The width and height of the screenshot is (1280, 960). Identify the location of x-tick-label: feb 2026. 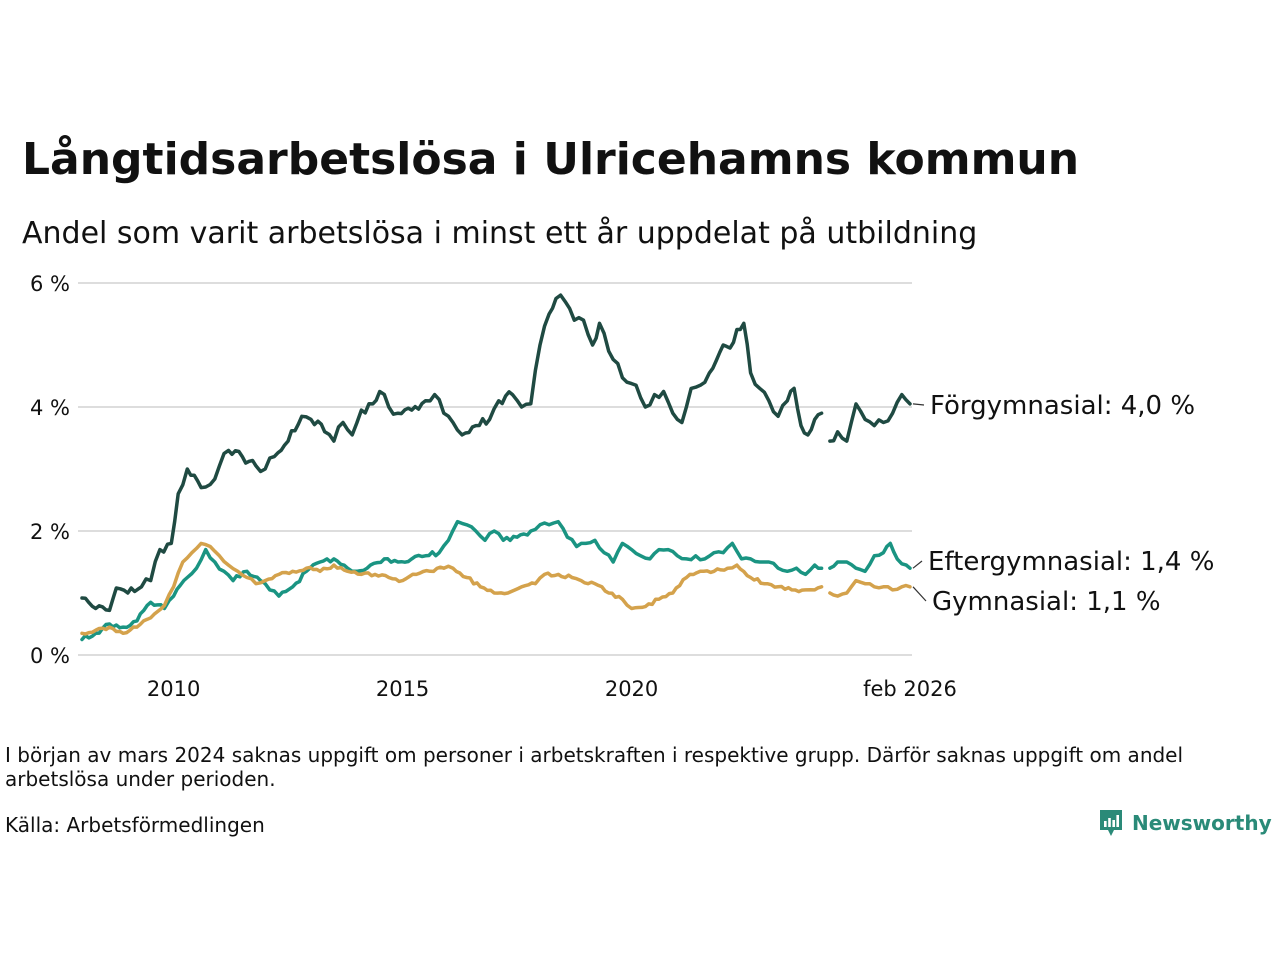
(910, 689).